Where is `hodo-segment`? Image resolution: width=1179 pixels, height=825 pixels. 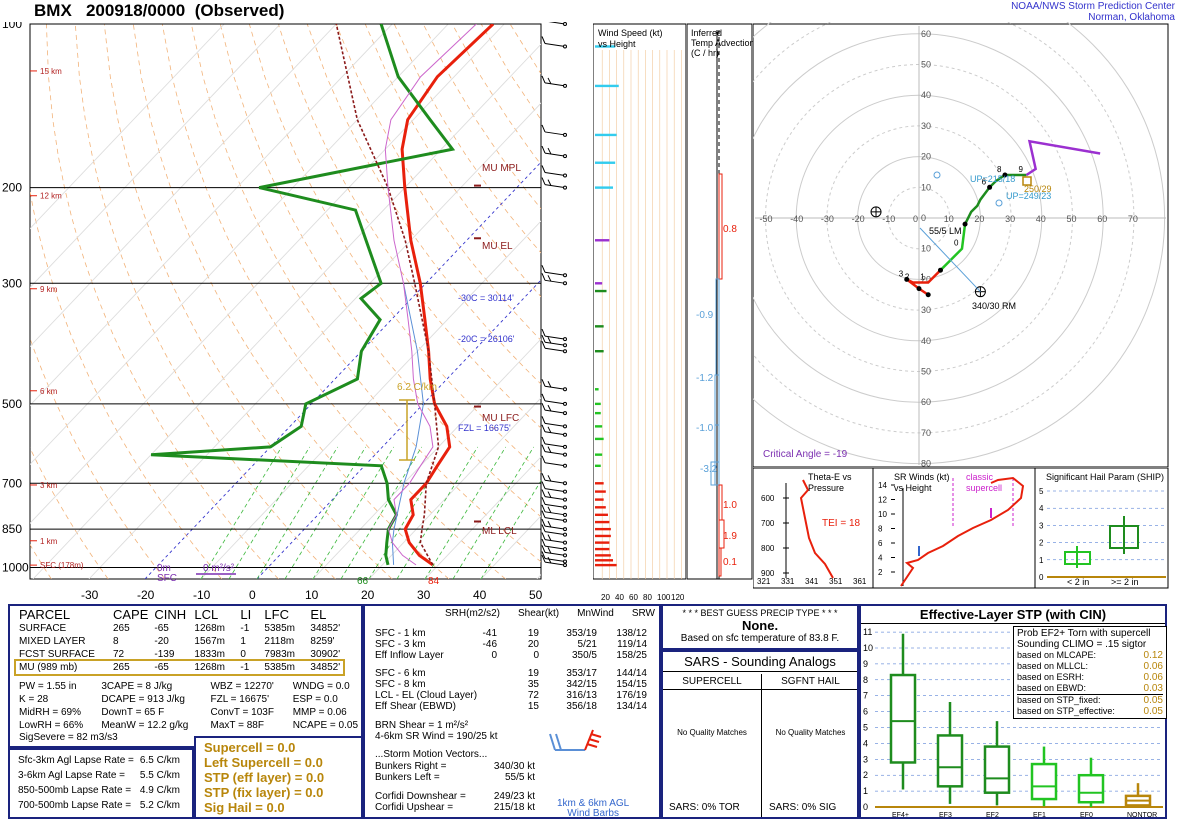 hodo-segment is located at coordinates (1063, 158).